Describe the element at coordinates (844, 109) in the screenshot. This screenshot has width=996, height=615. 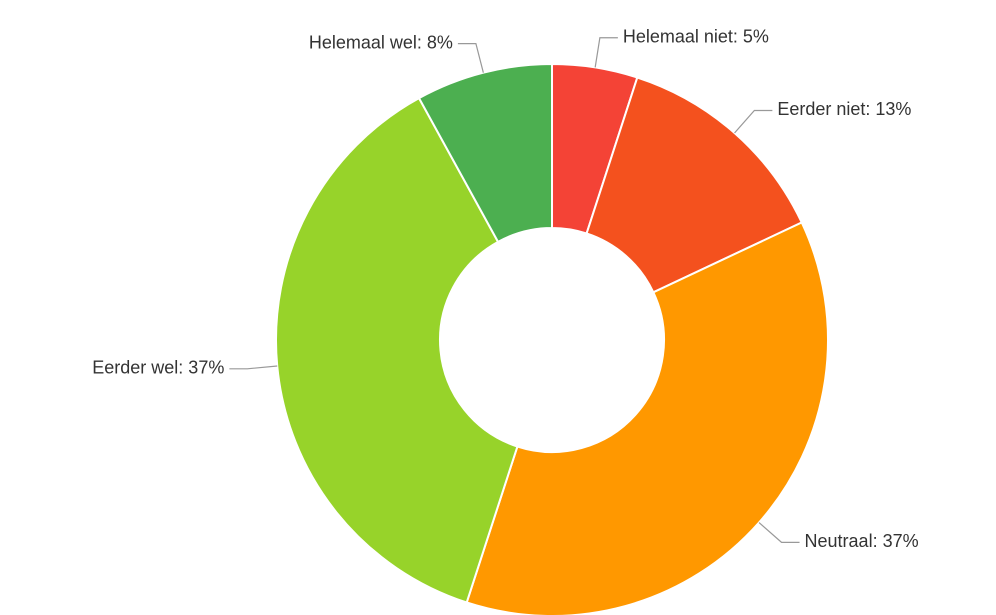
I see `data-label: Eerder niet: 13%` at that location.